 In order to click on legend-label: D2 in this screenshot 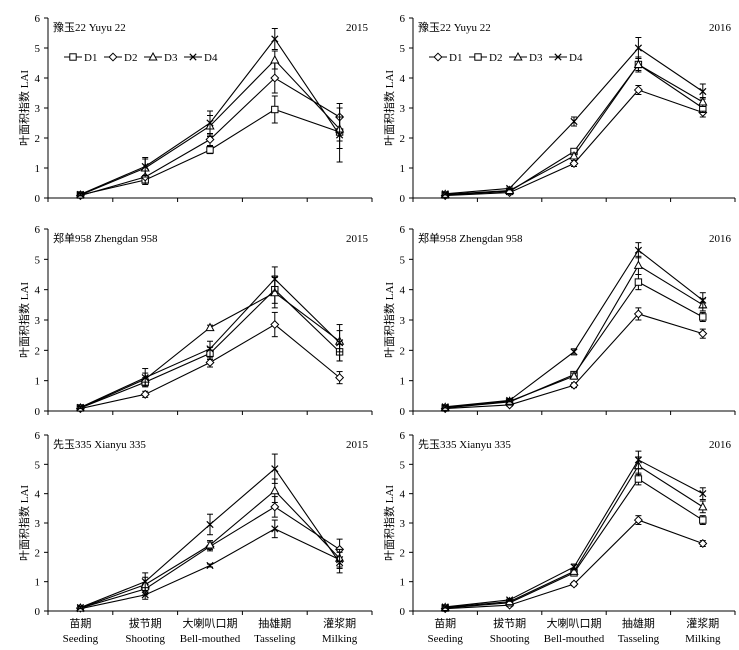, I will do `click(495, 58)`.